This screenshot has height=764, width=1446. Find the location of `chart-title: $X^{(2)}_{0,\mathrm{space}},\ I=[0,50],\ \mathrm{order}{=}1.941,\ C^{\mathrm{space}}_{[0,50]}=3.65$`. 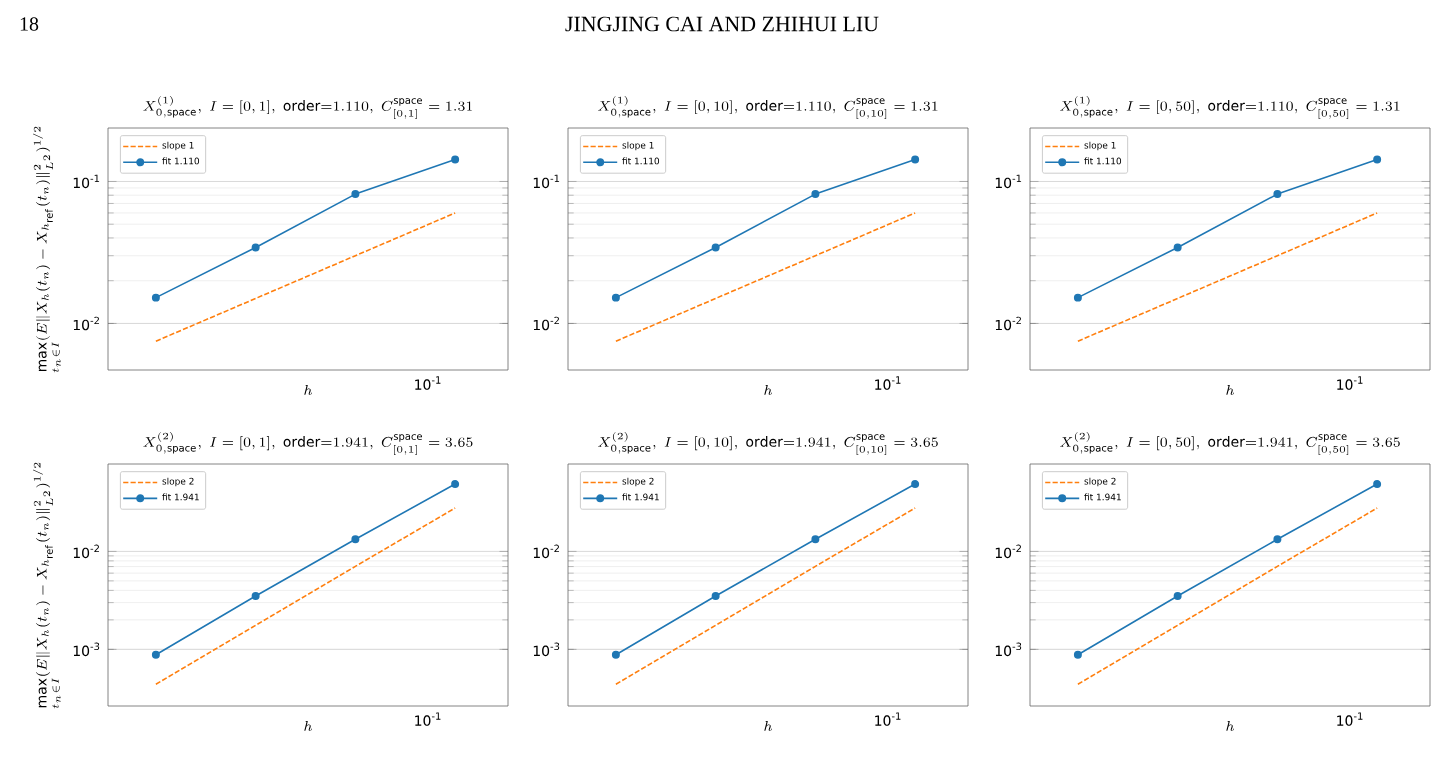

chart-title: $X^{(2)}_{0,\mathrm{space}},\ I=[0,50],\ \mathrm{order}{=}1.941,\ C^{\mathrm{space}}_{[0,50]}=3.65$ is located at coordinates (1229, 443).